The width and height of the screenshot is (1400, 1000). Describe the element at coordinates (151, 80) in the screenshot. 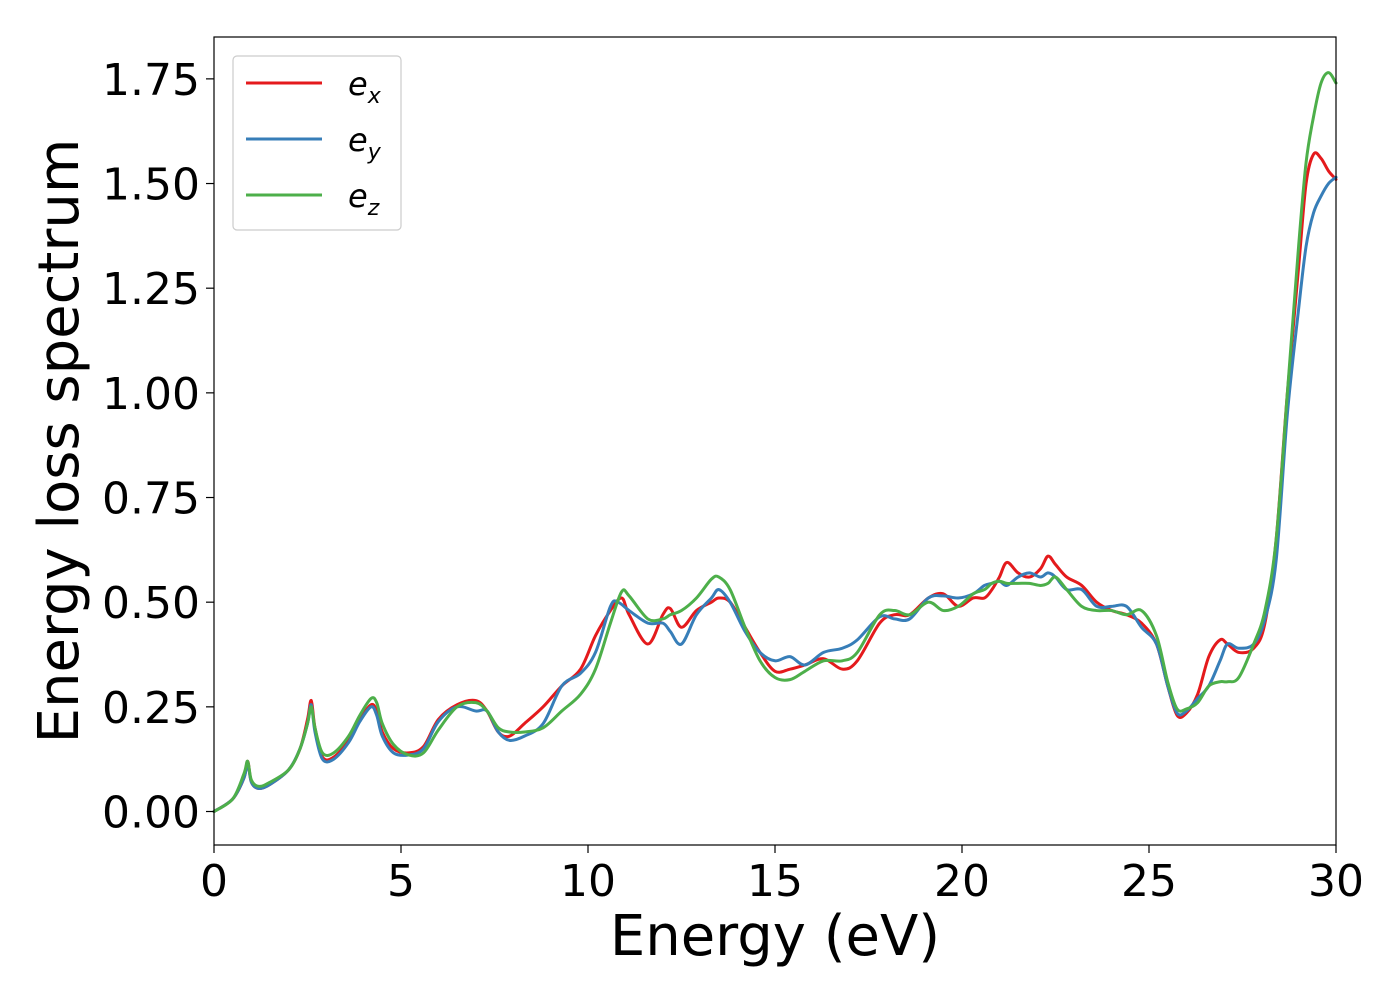

I see `y-tick-label: 1.75` at that location.